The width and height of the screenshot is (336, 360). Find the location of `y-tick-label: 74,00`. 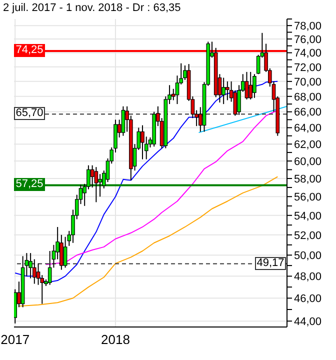

y-tick-label: 74,00 is located at coordinates (308, 54).